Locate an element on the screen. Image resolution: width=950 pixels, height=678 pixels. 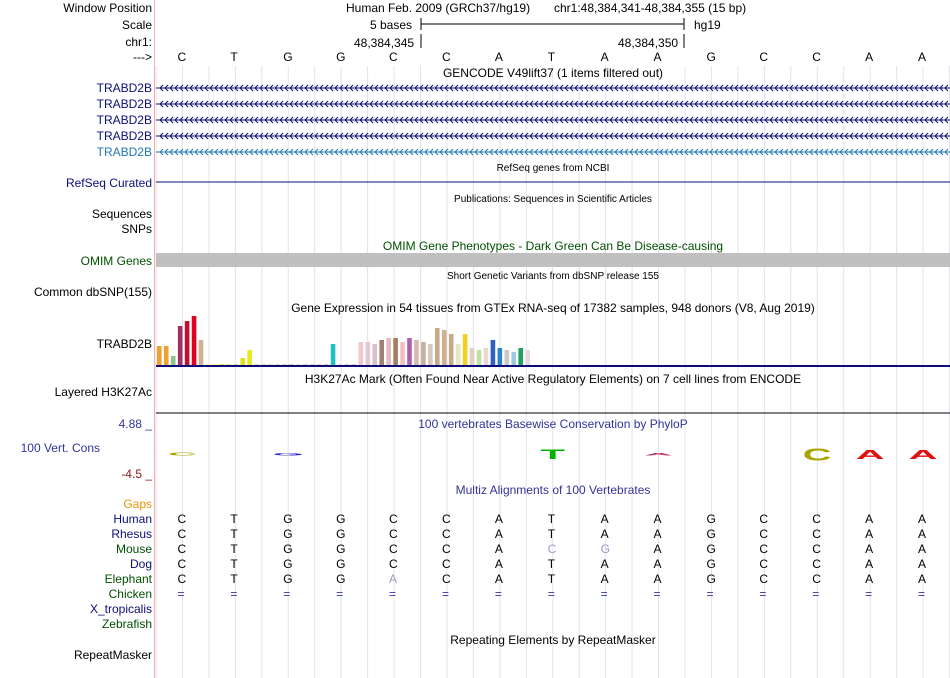
multiz-species-label: Dog is located at coordinates (140, 564).